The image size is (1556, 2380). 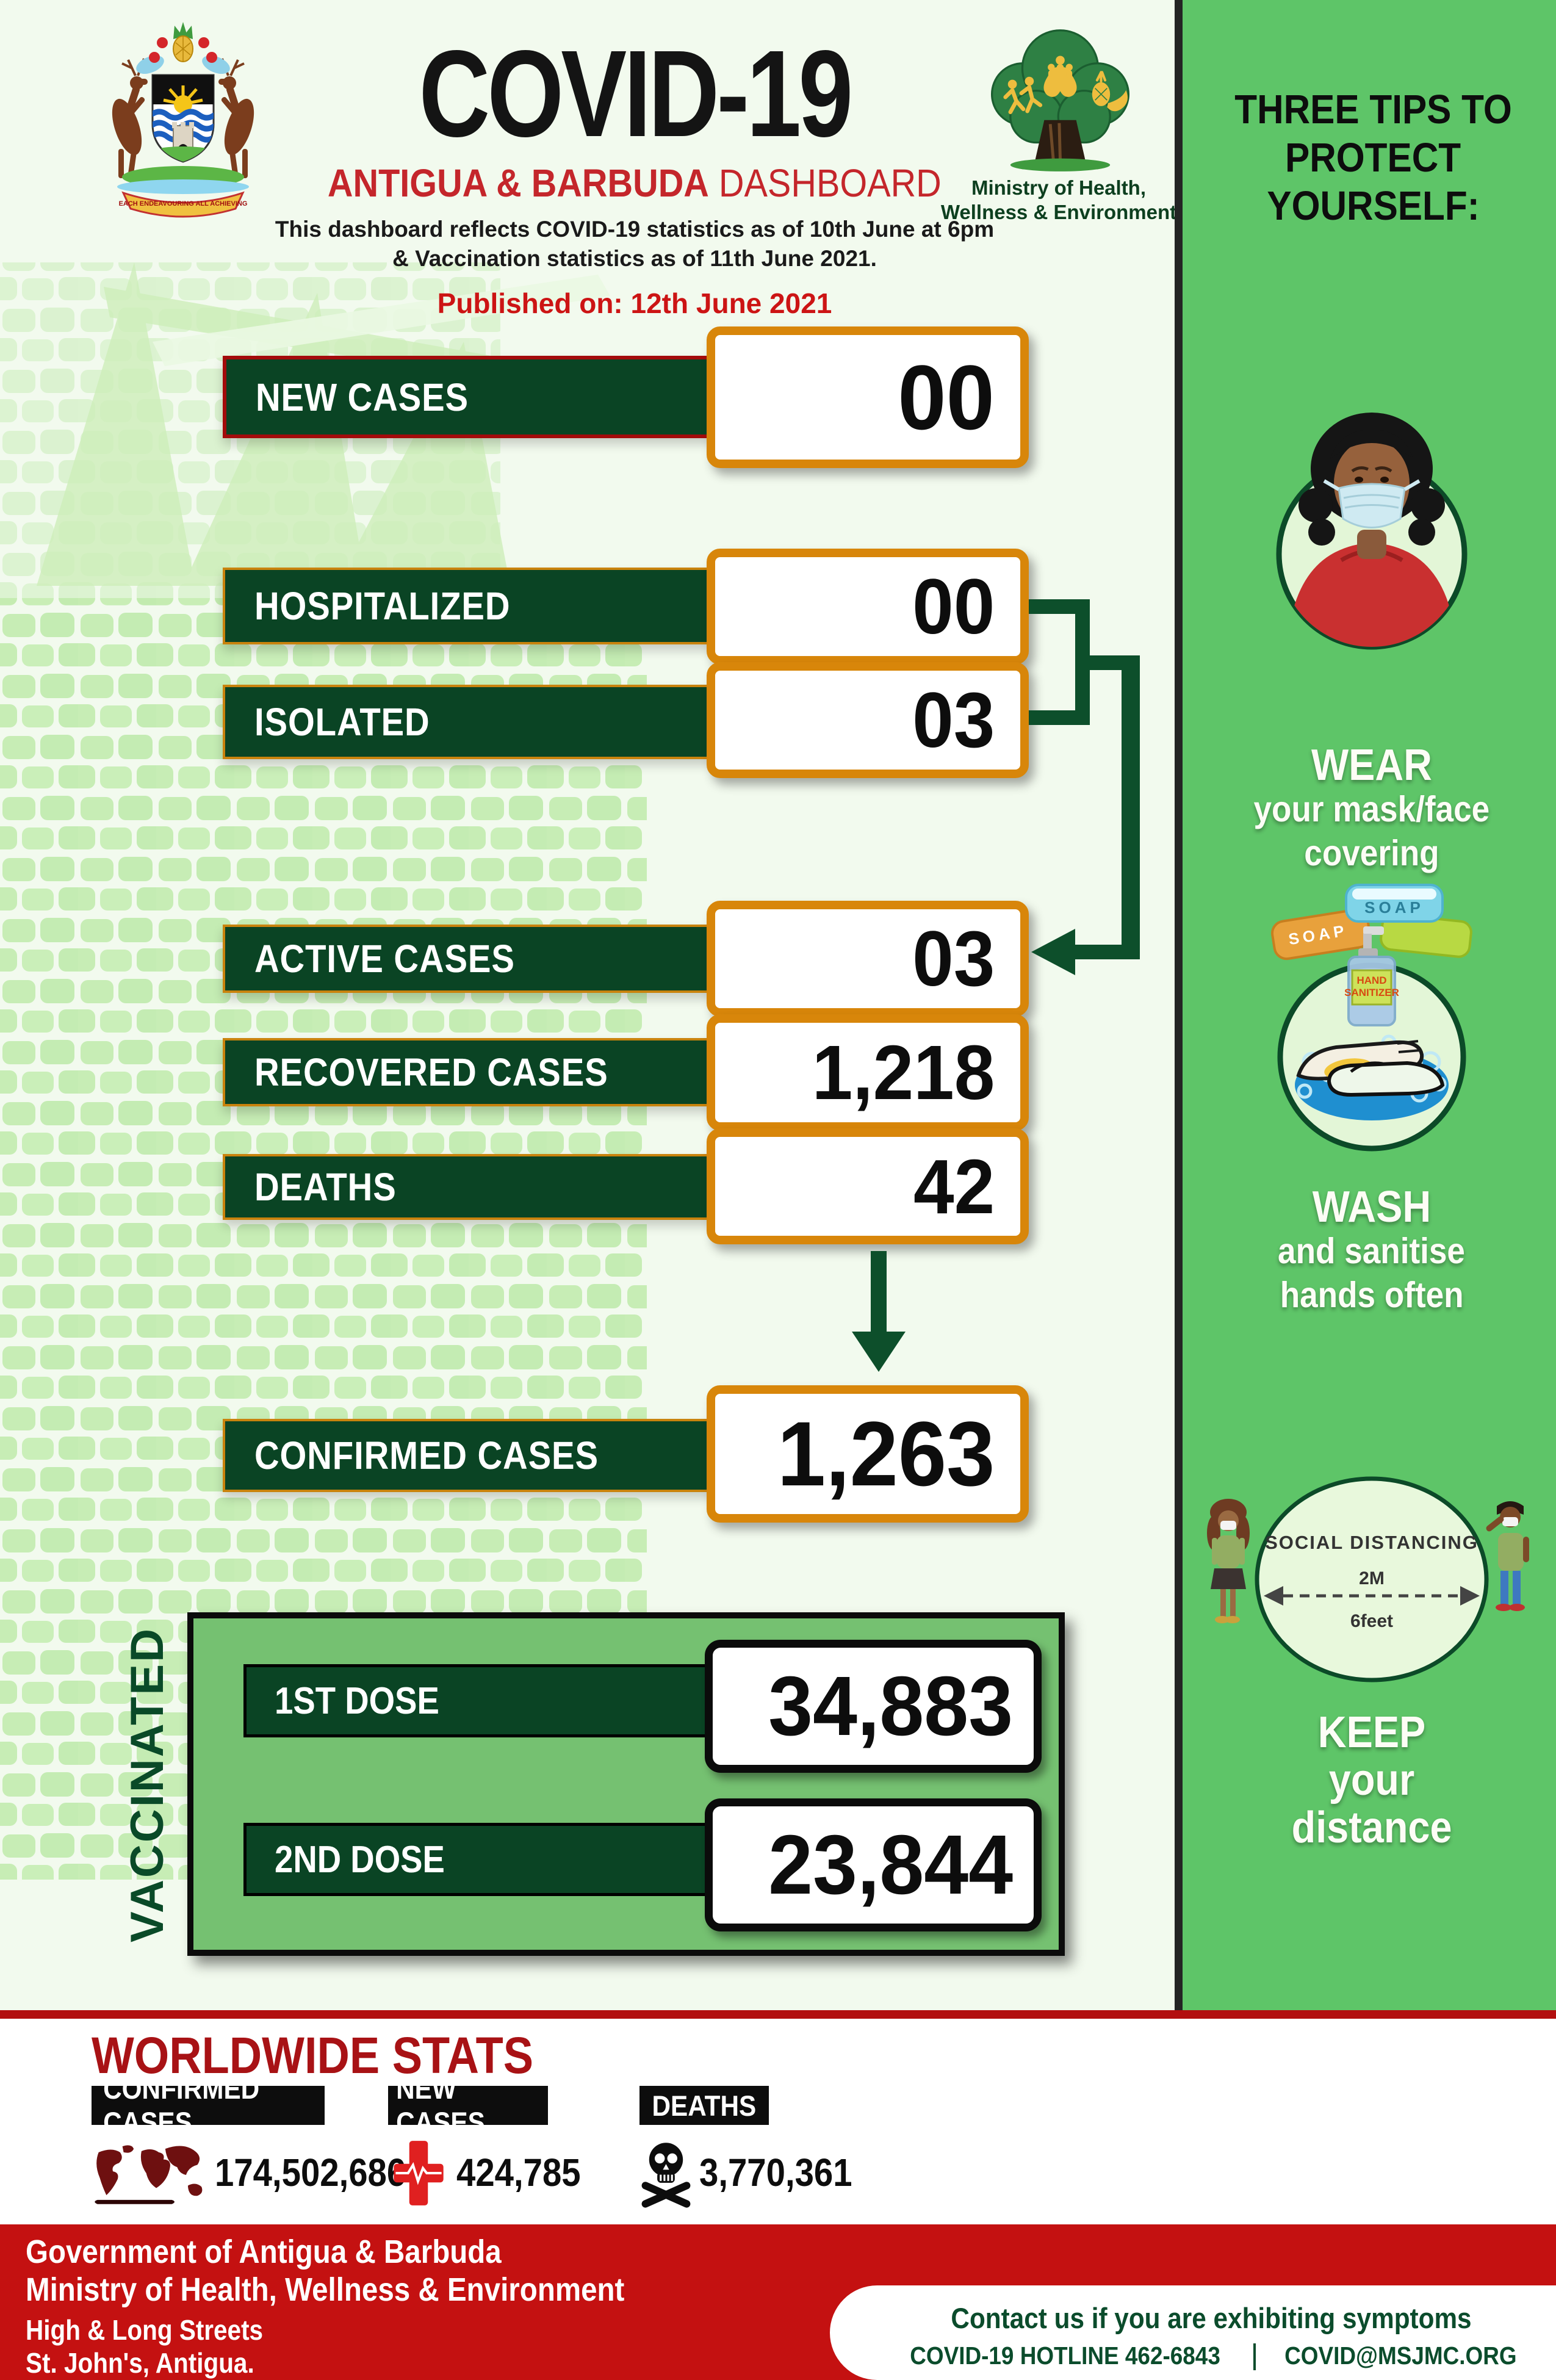 What do you see at coordinates (1508, 1556) in the screenshot?
I see `person-right` at bounding box center [1508, 1556].